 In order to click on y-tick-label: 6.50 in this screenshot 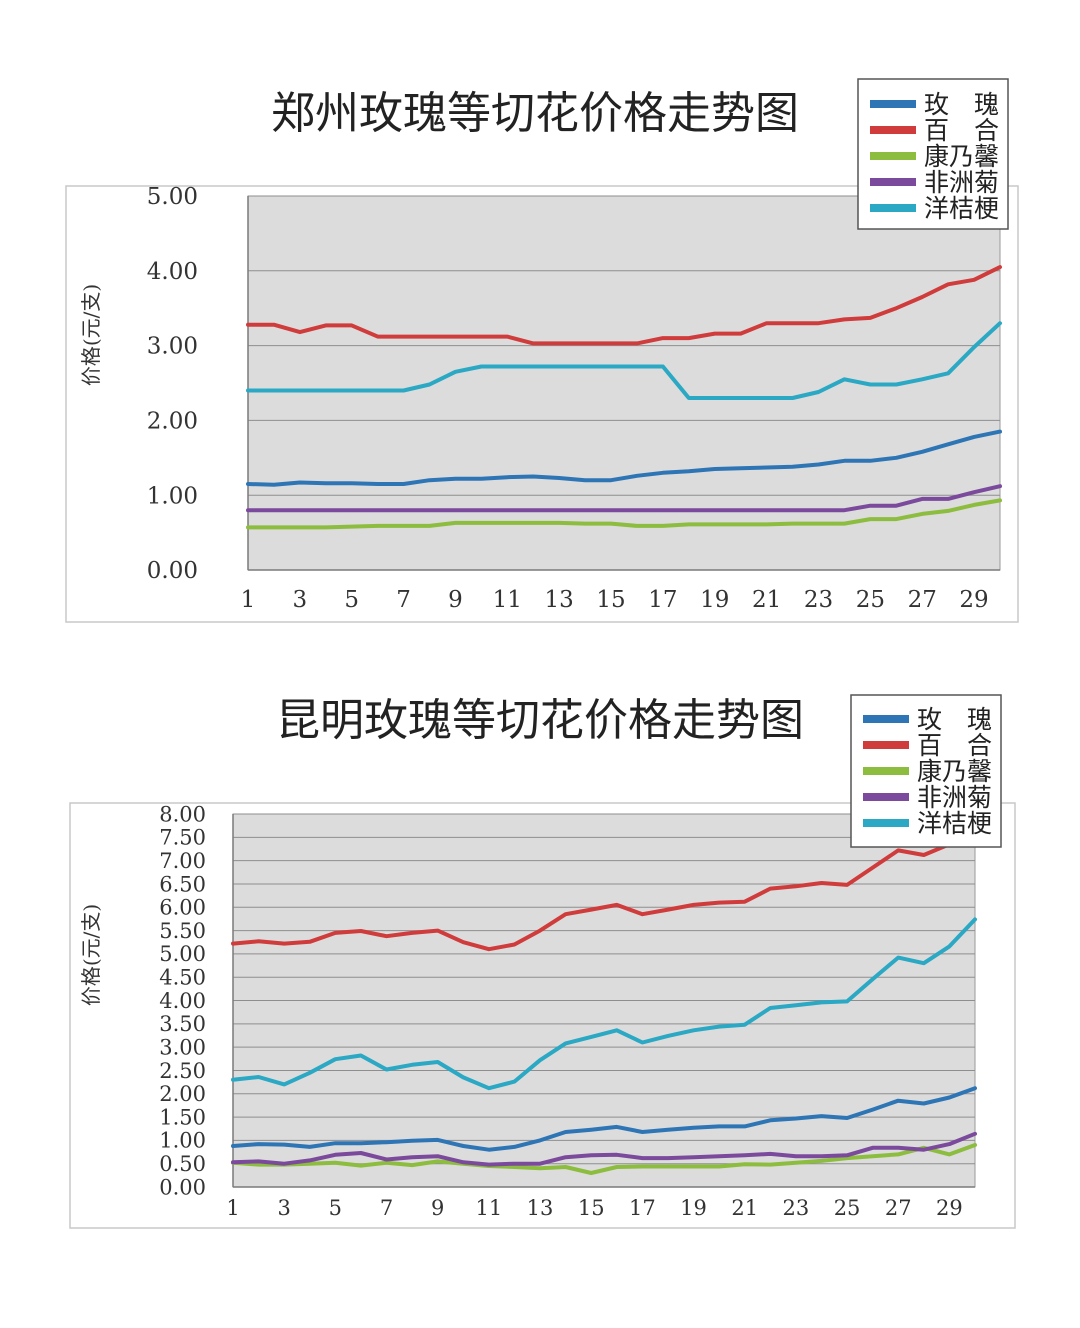, I will do `click(182, 884)`.